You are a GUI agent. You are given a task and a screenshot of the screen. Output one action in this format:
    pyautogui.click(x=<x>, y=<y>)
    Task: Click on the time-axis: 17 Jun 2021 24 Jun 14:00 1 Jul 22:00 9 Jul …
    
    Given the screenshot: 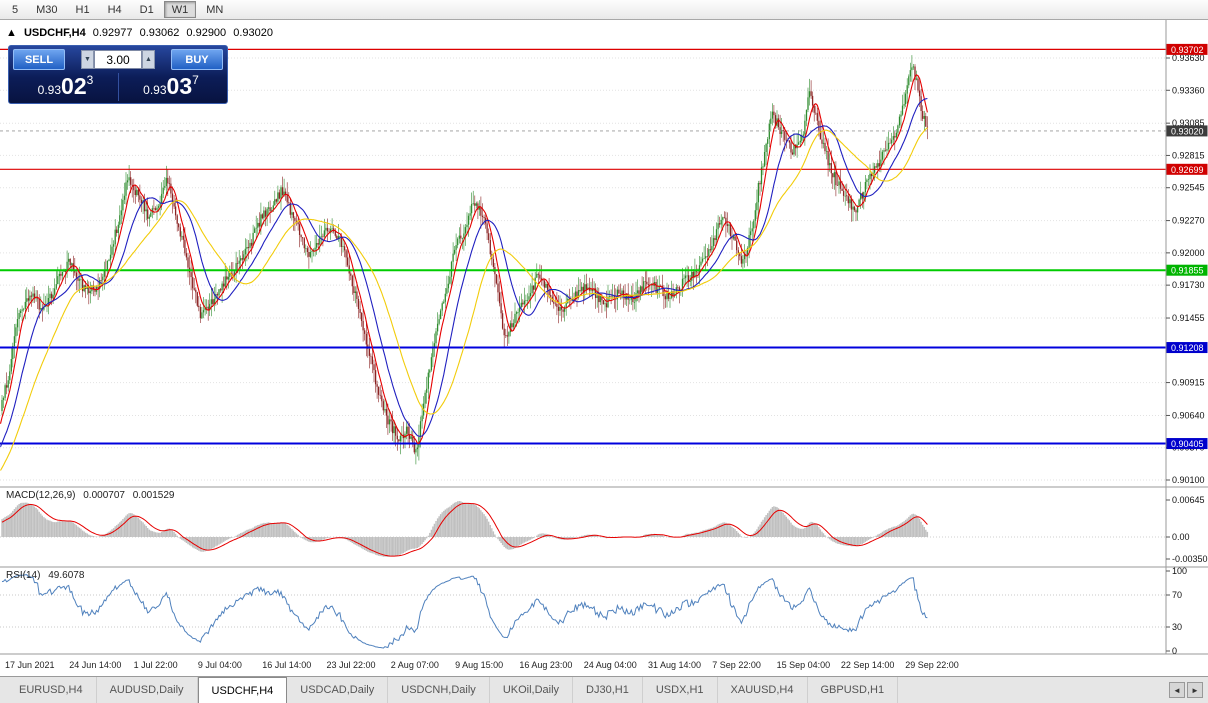 What is the action you would take?
    pyautogui.click(x=482, y=665)
    